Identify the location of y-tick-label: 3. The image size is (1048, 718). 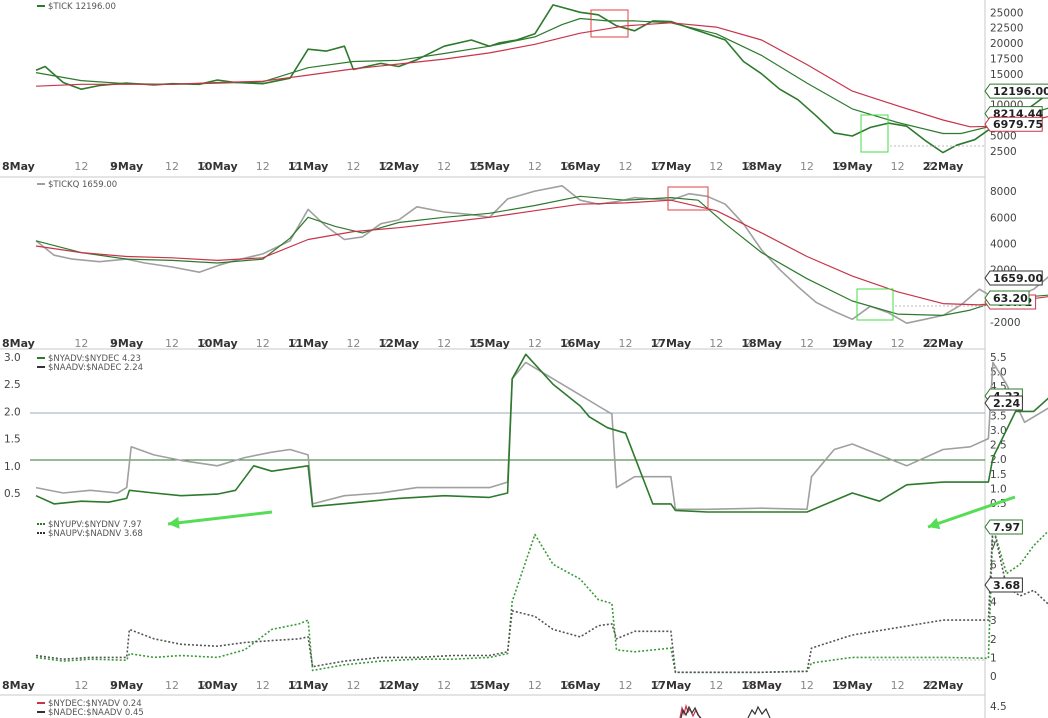
(993, 621).